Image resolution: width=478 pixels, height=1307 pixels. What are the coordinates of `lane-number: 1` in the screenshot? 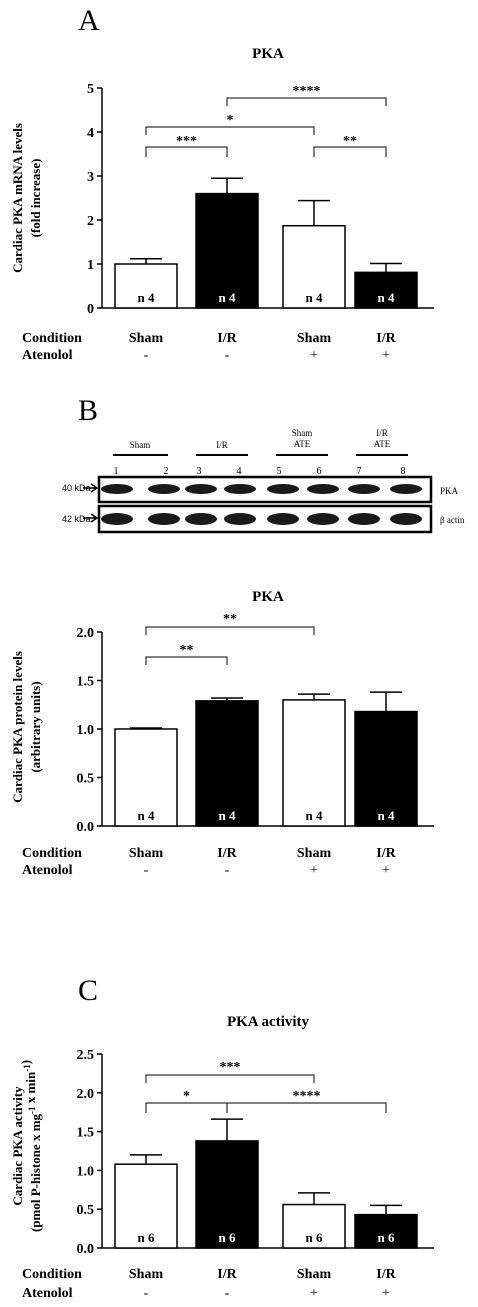 It's located at (116, 471).